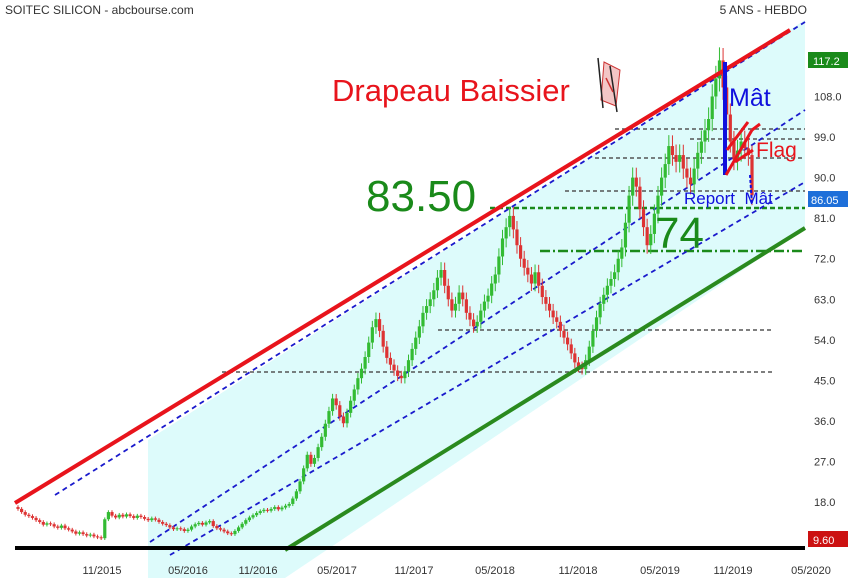  Describe the element at coordinates (824, 138) in the screenshot. I see `y-tick-label: 99.0` at that location.